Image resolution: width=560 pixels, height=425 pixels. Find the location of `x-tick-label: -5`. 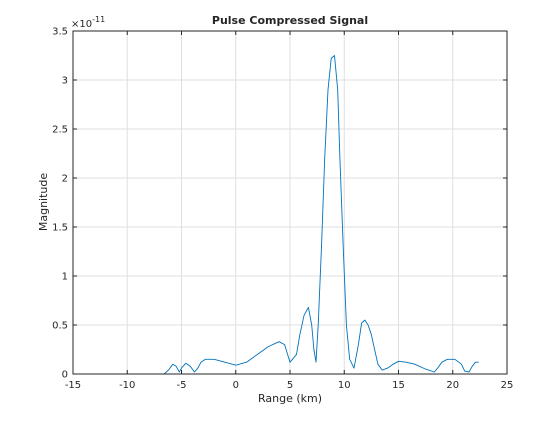

x-tick-label: -5 is located at coordinates (182, 385).